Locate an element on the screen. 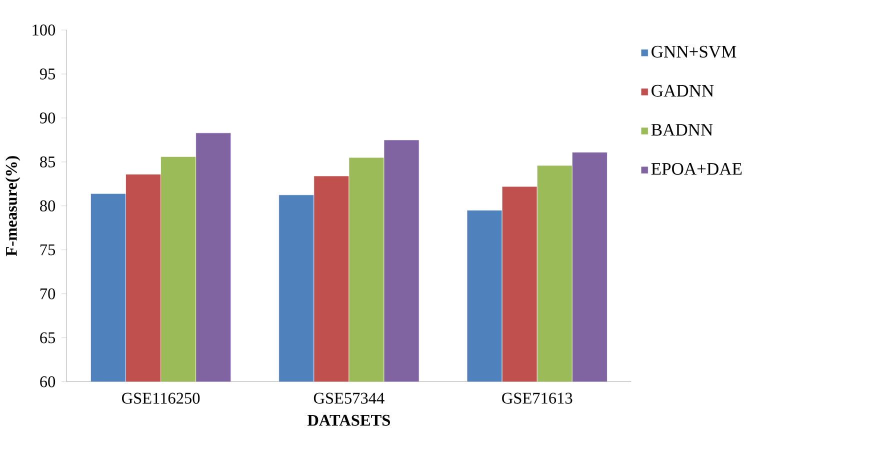 This screenshot has height=464, width=883. legend-label: GNN+SVM is located at coordinates (694, 52).